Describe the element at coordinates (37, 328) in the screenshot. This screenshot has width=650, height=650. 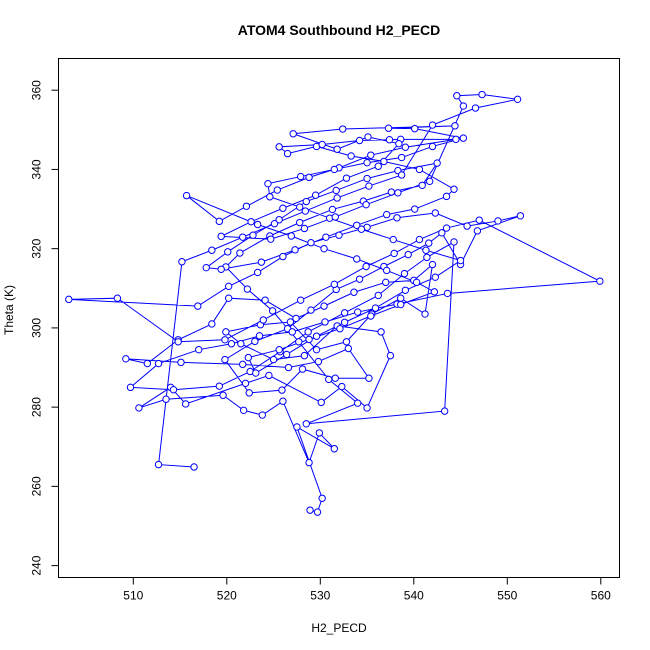
I see `y-tick-label: 300` at that location.